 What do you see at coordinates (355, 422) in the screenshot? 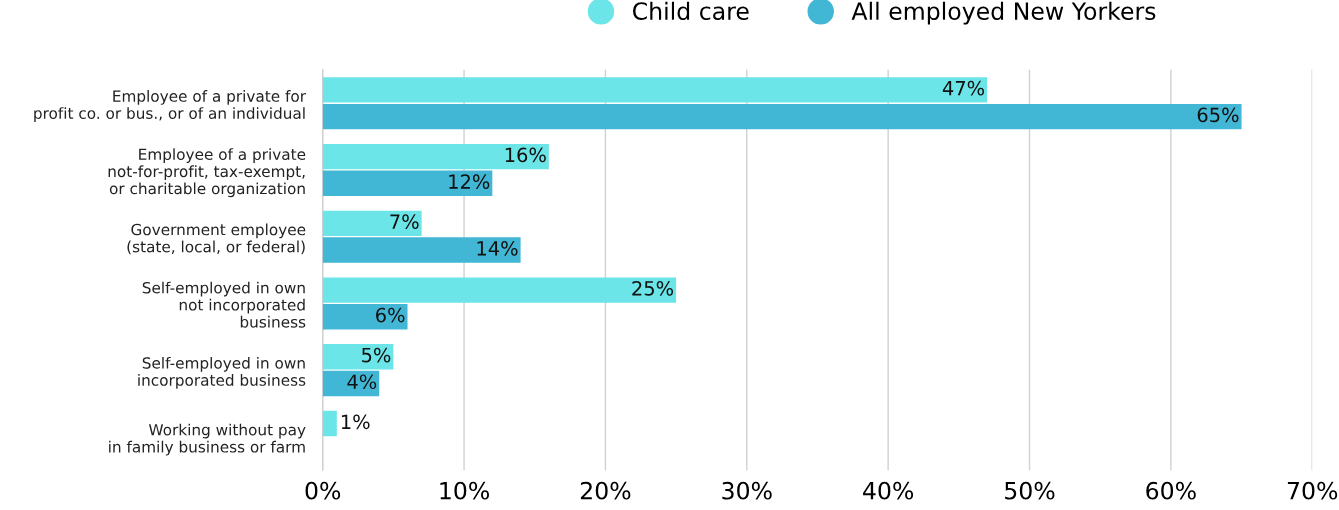
I see `data-label: 1%` at bounding box center [355, 422].